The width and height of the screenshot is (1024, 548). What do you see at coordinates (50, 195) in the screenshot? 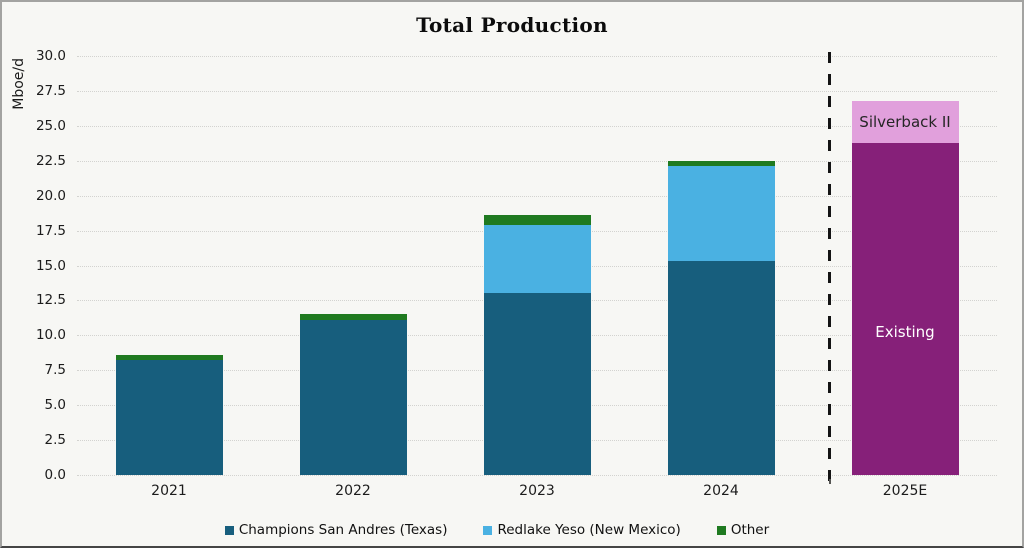
I see `y-tick-20.0: 20.0` at bounding box center [50, 195].